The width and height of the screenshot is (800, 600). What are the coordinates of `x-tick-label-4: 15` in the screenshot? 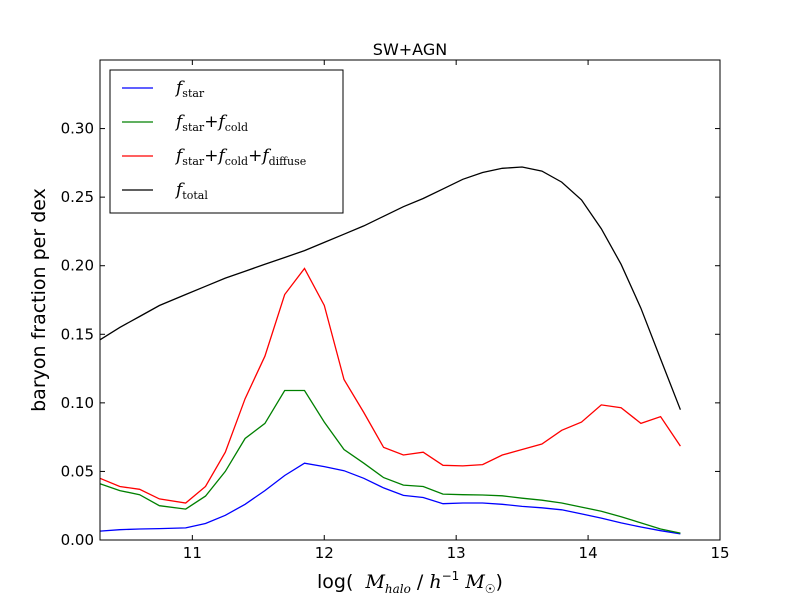 It's located at (719, 553).